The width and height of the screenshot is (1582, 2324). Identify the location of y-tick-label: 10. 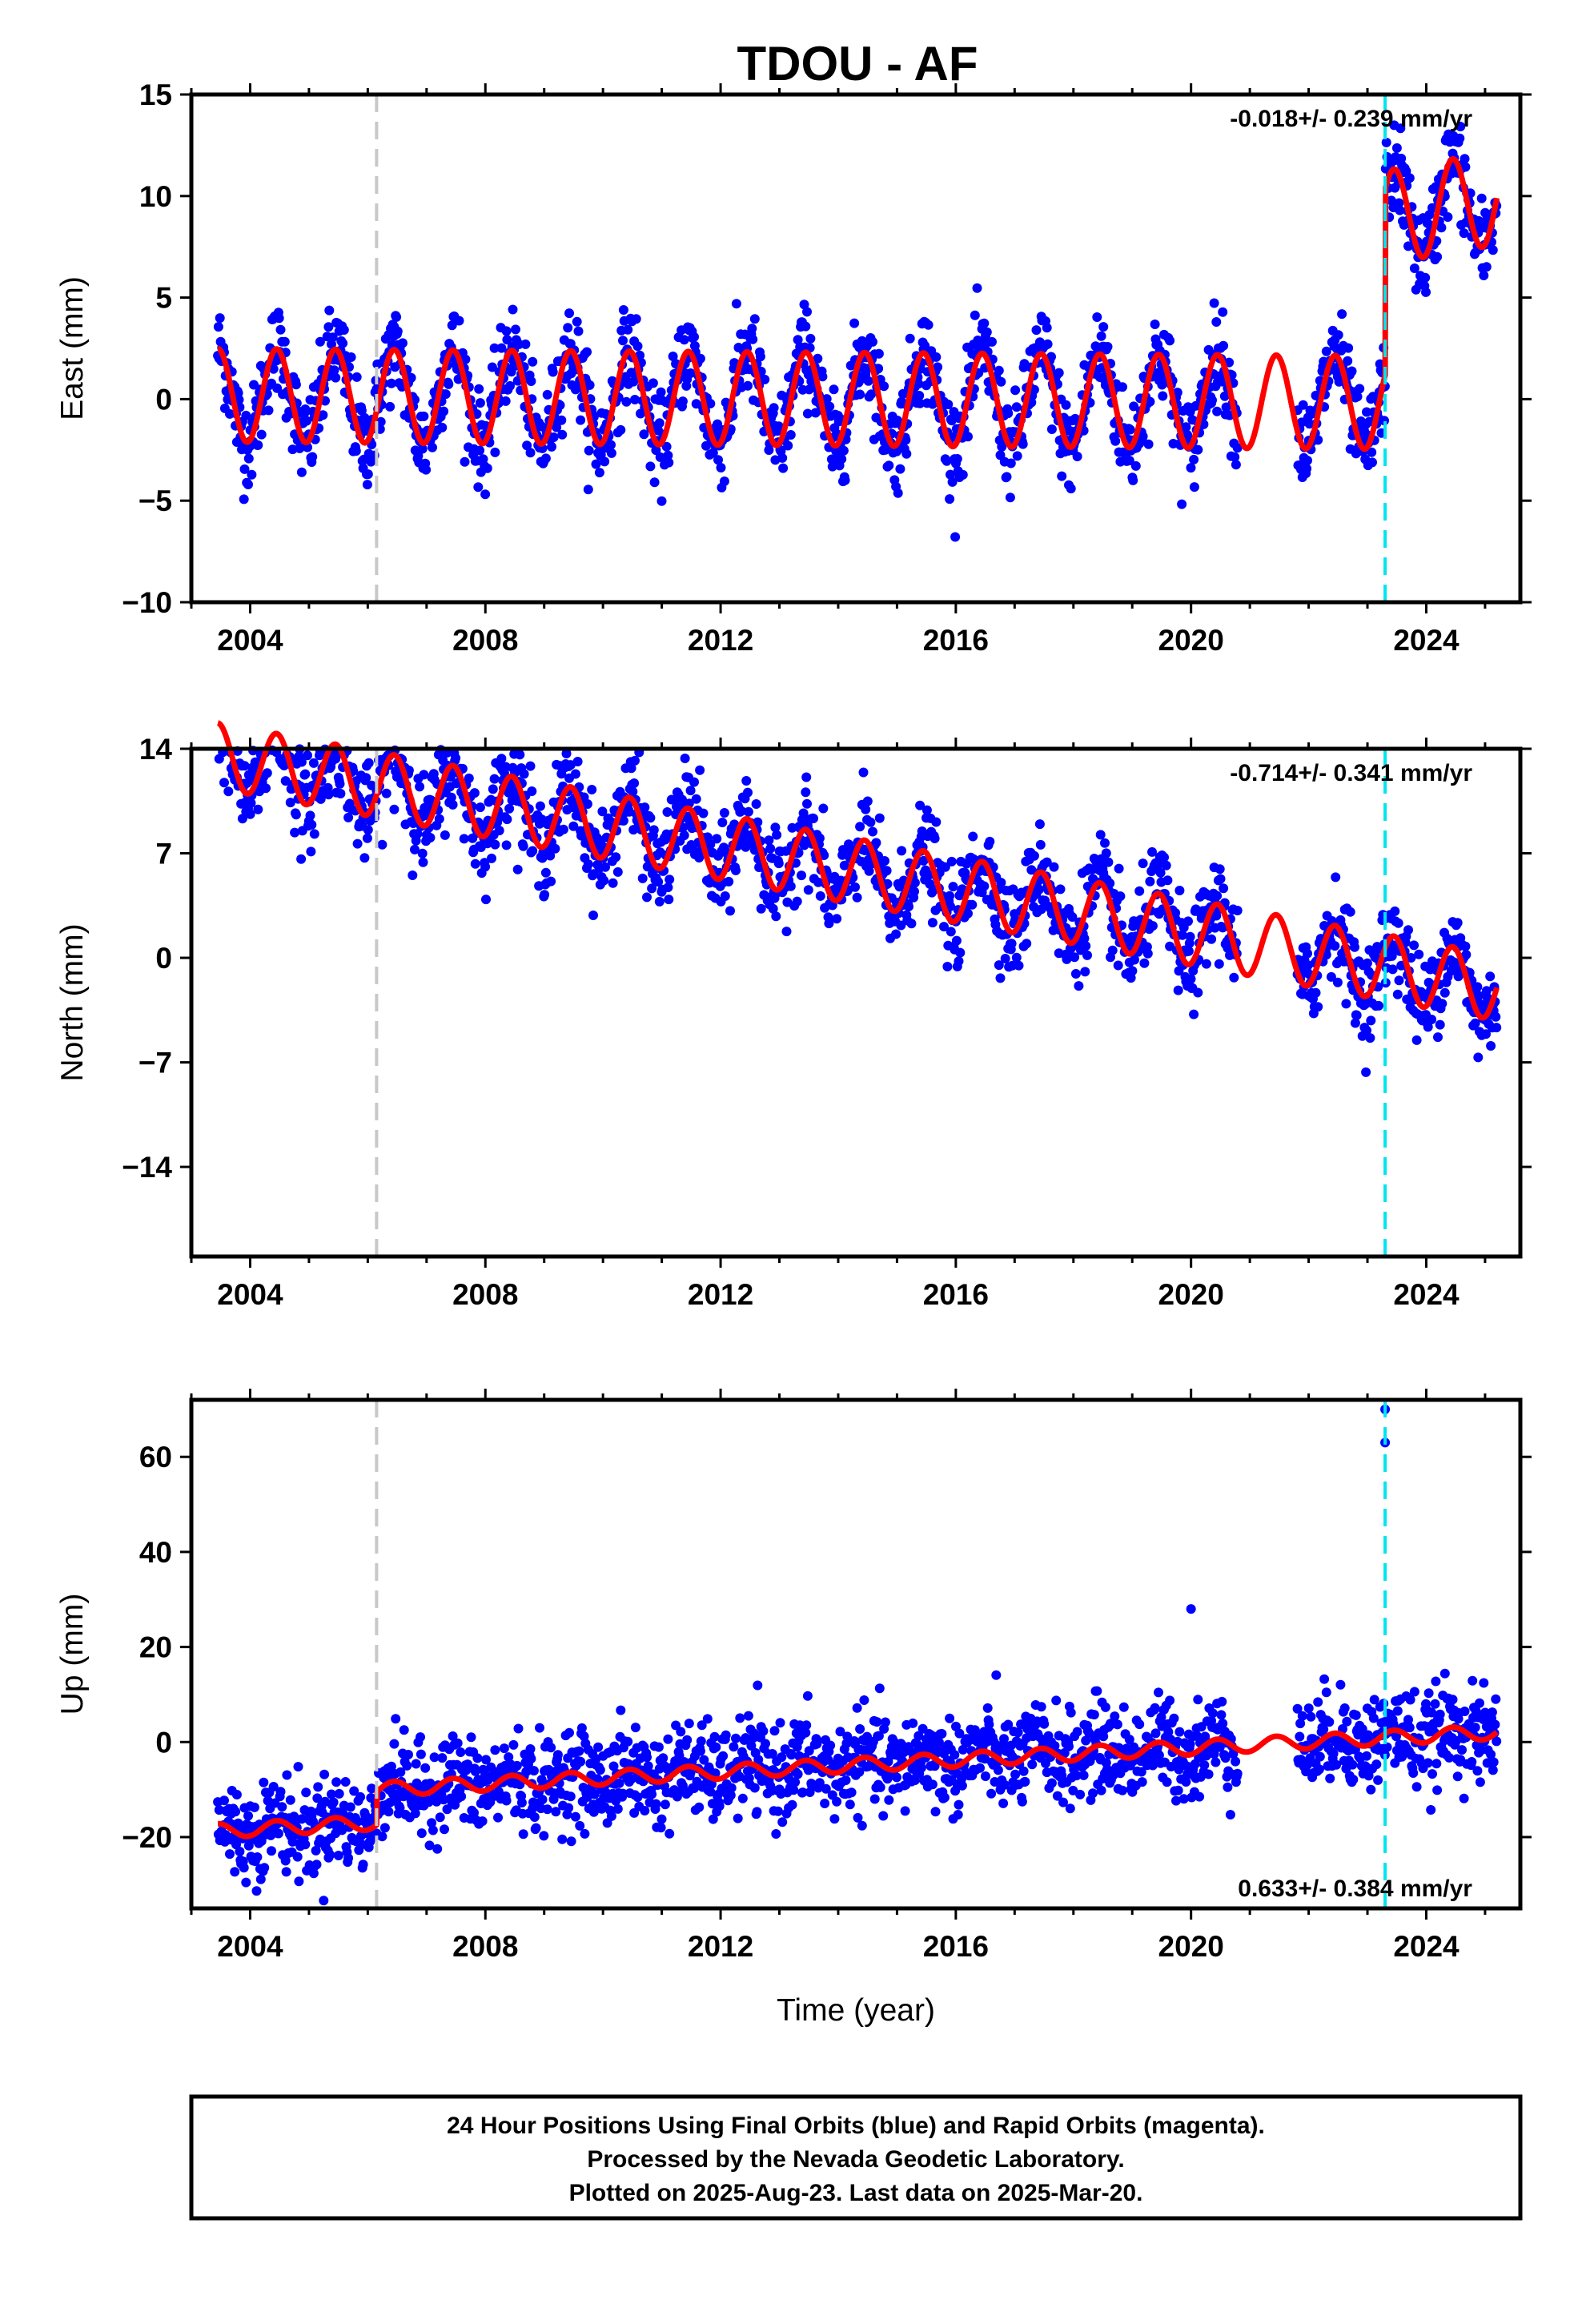
(155, 196).